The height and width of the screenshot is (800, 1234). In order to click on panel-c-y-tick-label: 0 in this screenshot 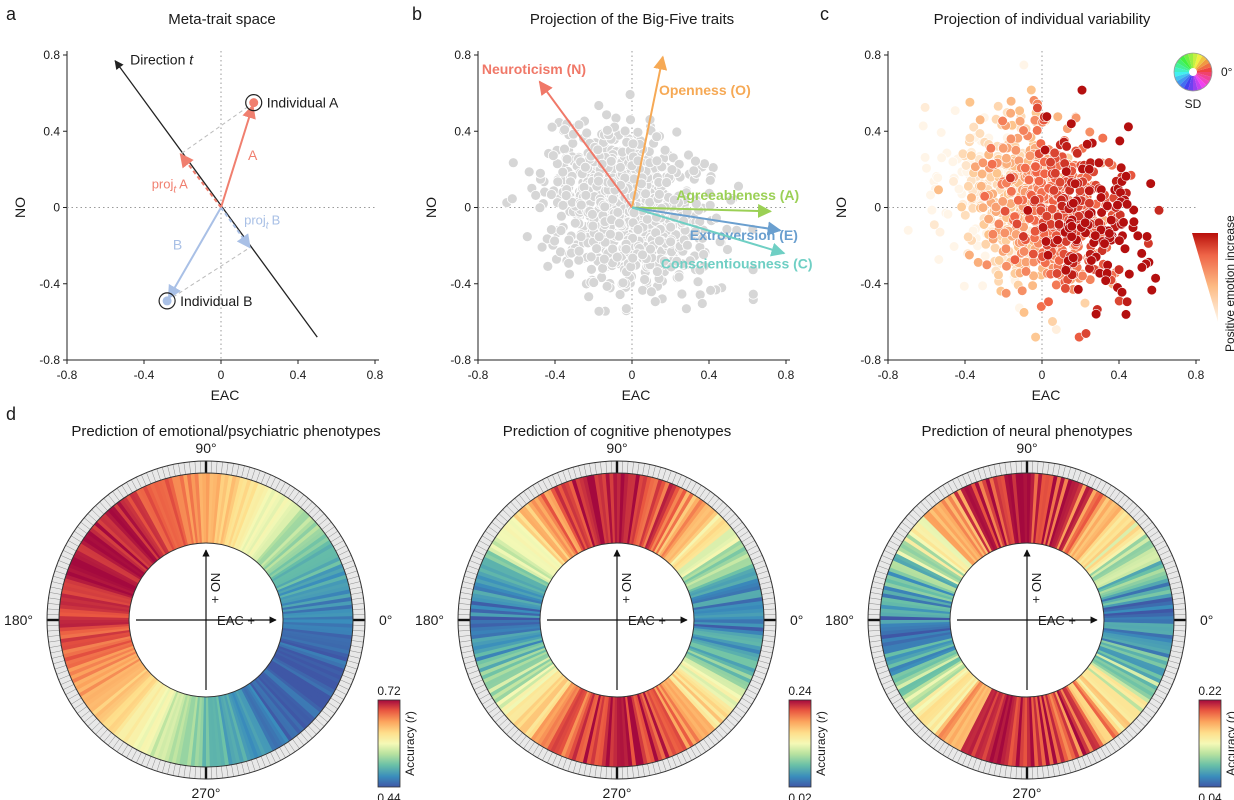, I will do `click(877, 208)`.